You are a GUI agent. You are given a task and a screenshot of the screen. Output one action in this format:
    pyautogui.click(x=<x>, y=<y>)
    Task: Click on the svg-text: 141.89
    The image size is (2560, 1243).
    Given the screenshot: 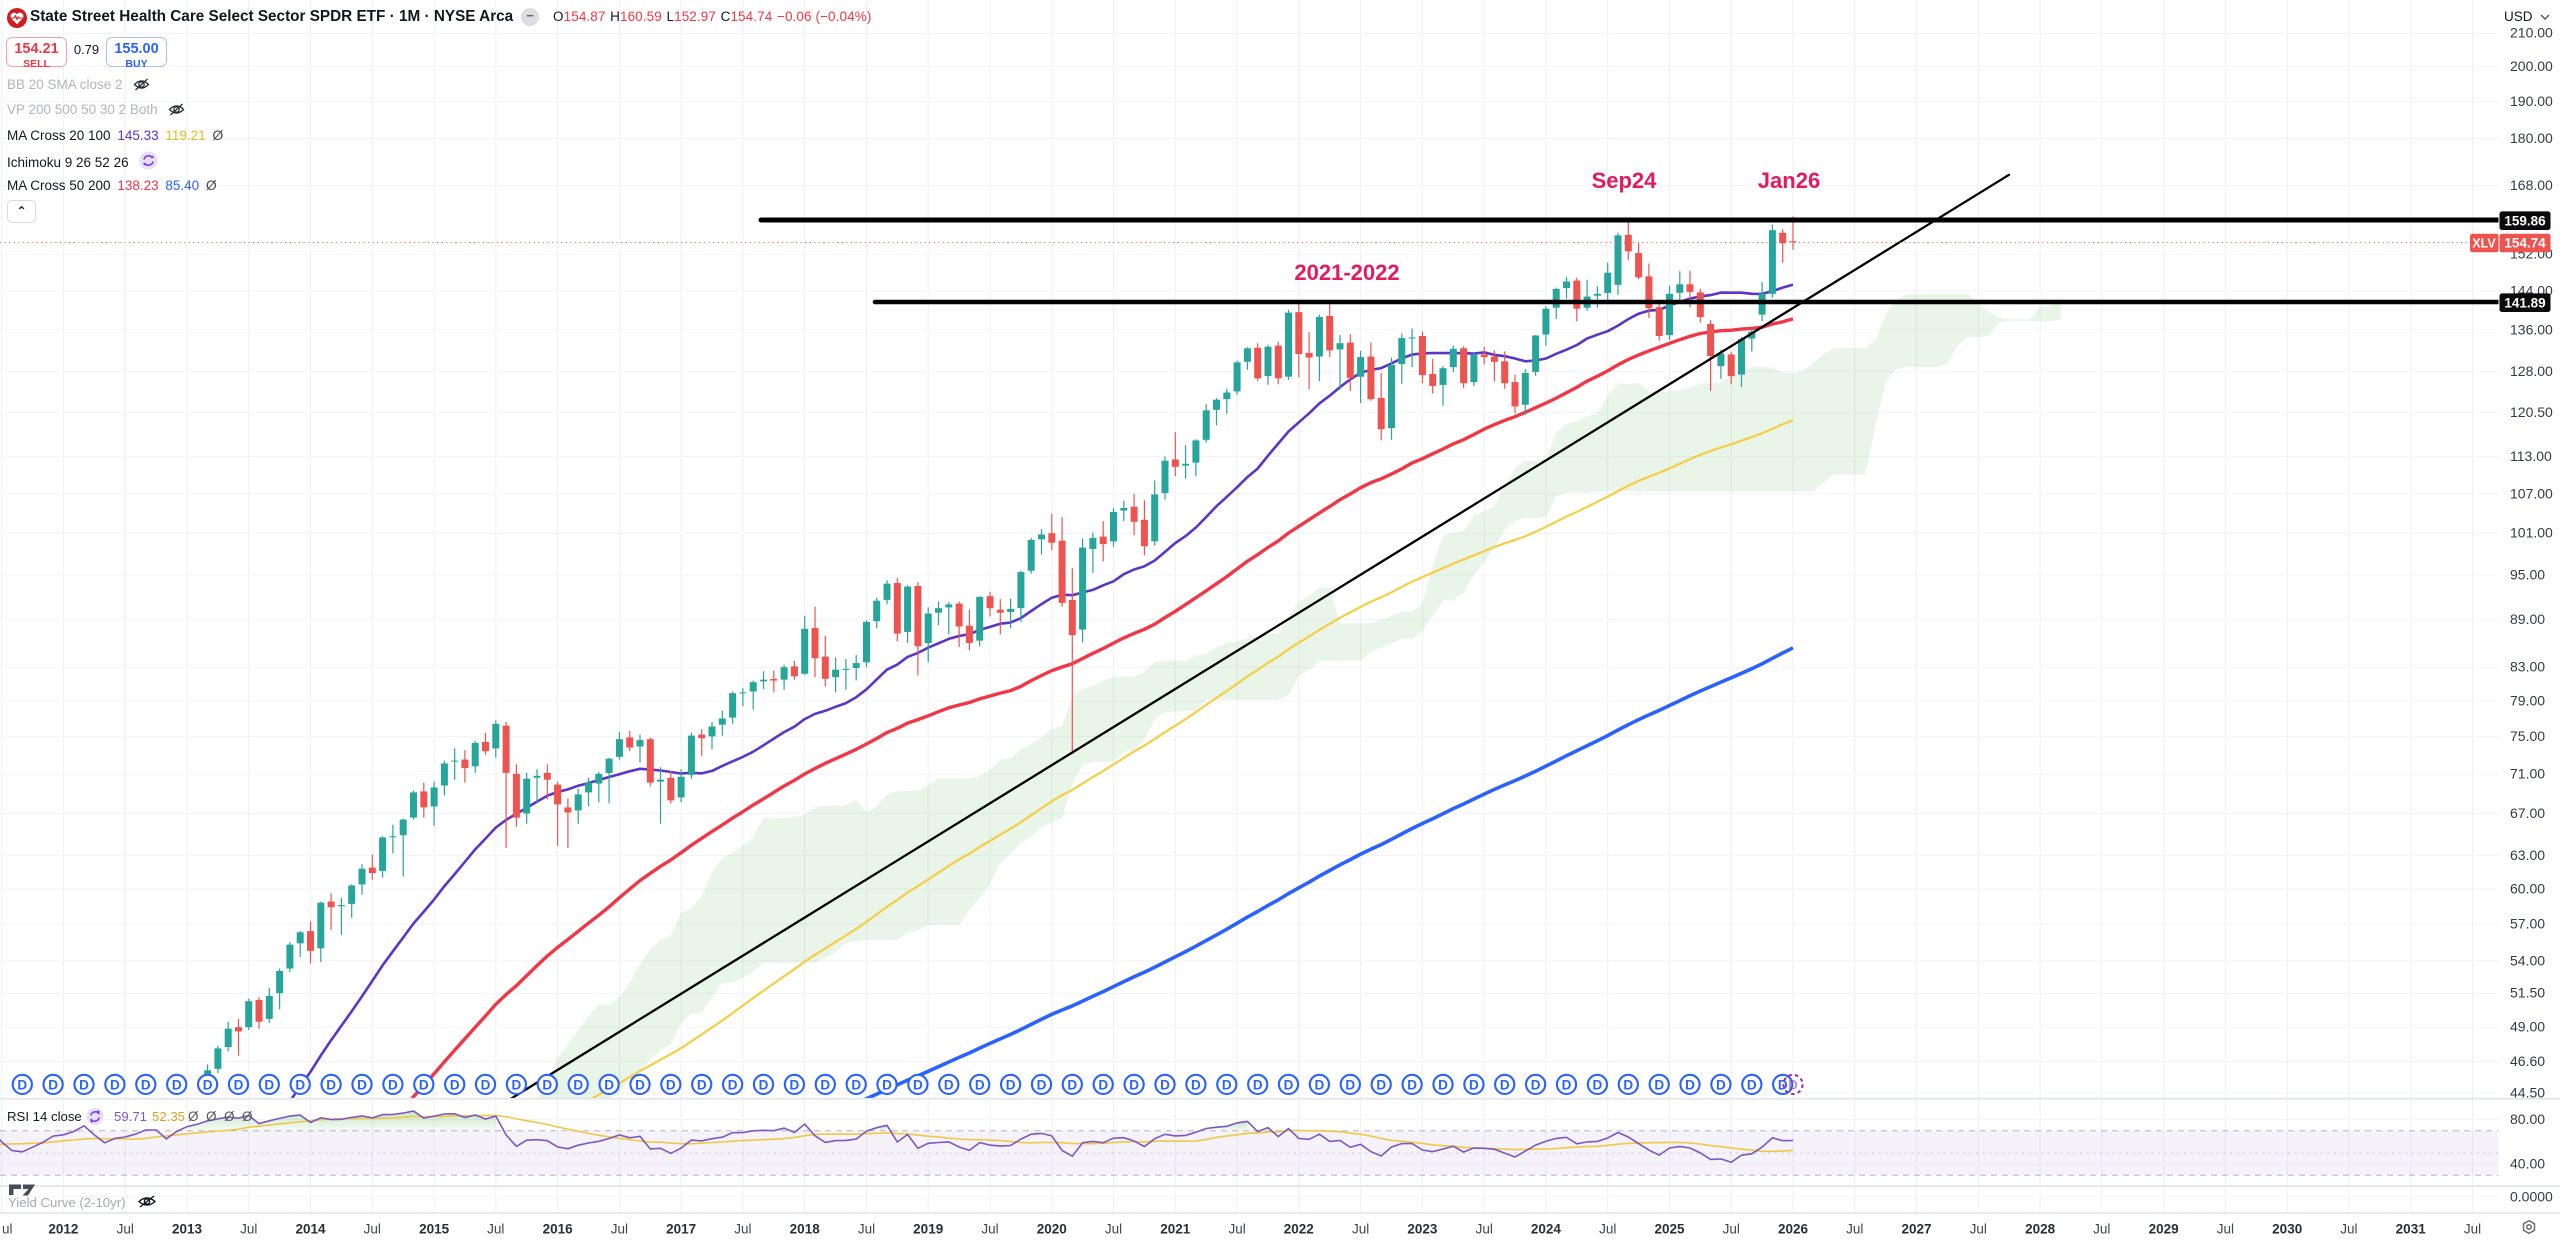 What is the action you would take?
    pyautogui.click(x=2524, y=302)
    